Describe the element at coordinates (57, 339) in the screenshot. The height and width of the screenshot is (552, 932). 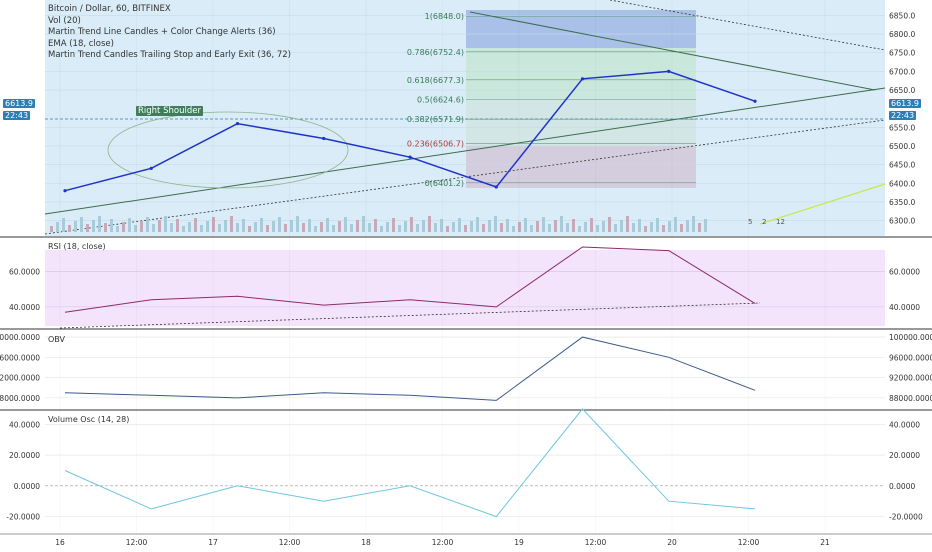
I see `obv-title: OBV` at that location.